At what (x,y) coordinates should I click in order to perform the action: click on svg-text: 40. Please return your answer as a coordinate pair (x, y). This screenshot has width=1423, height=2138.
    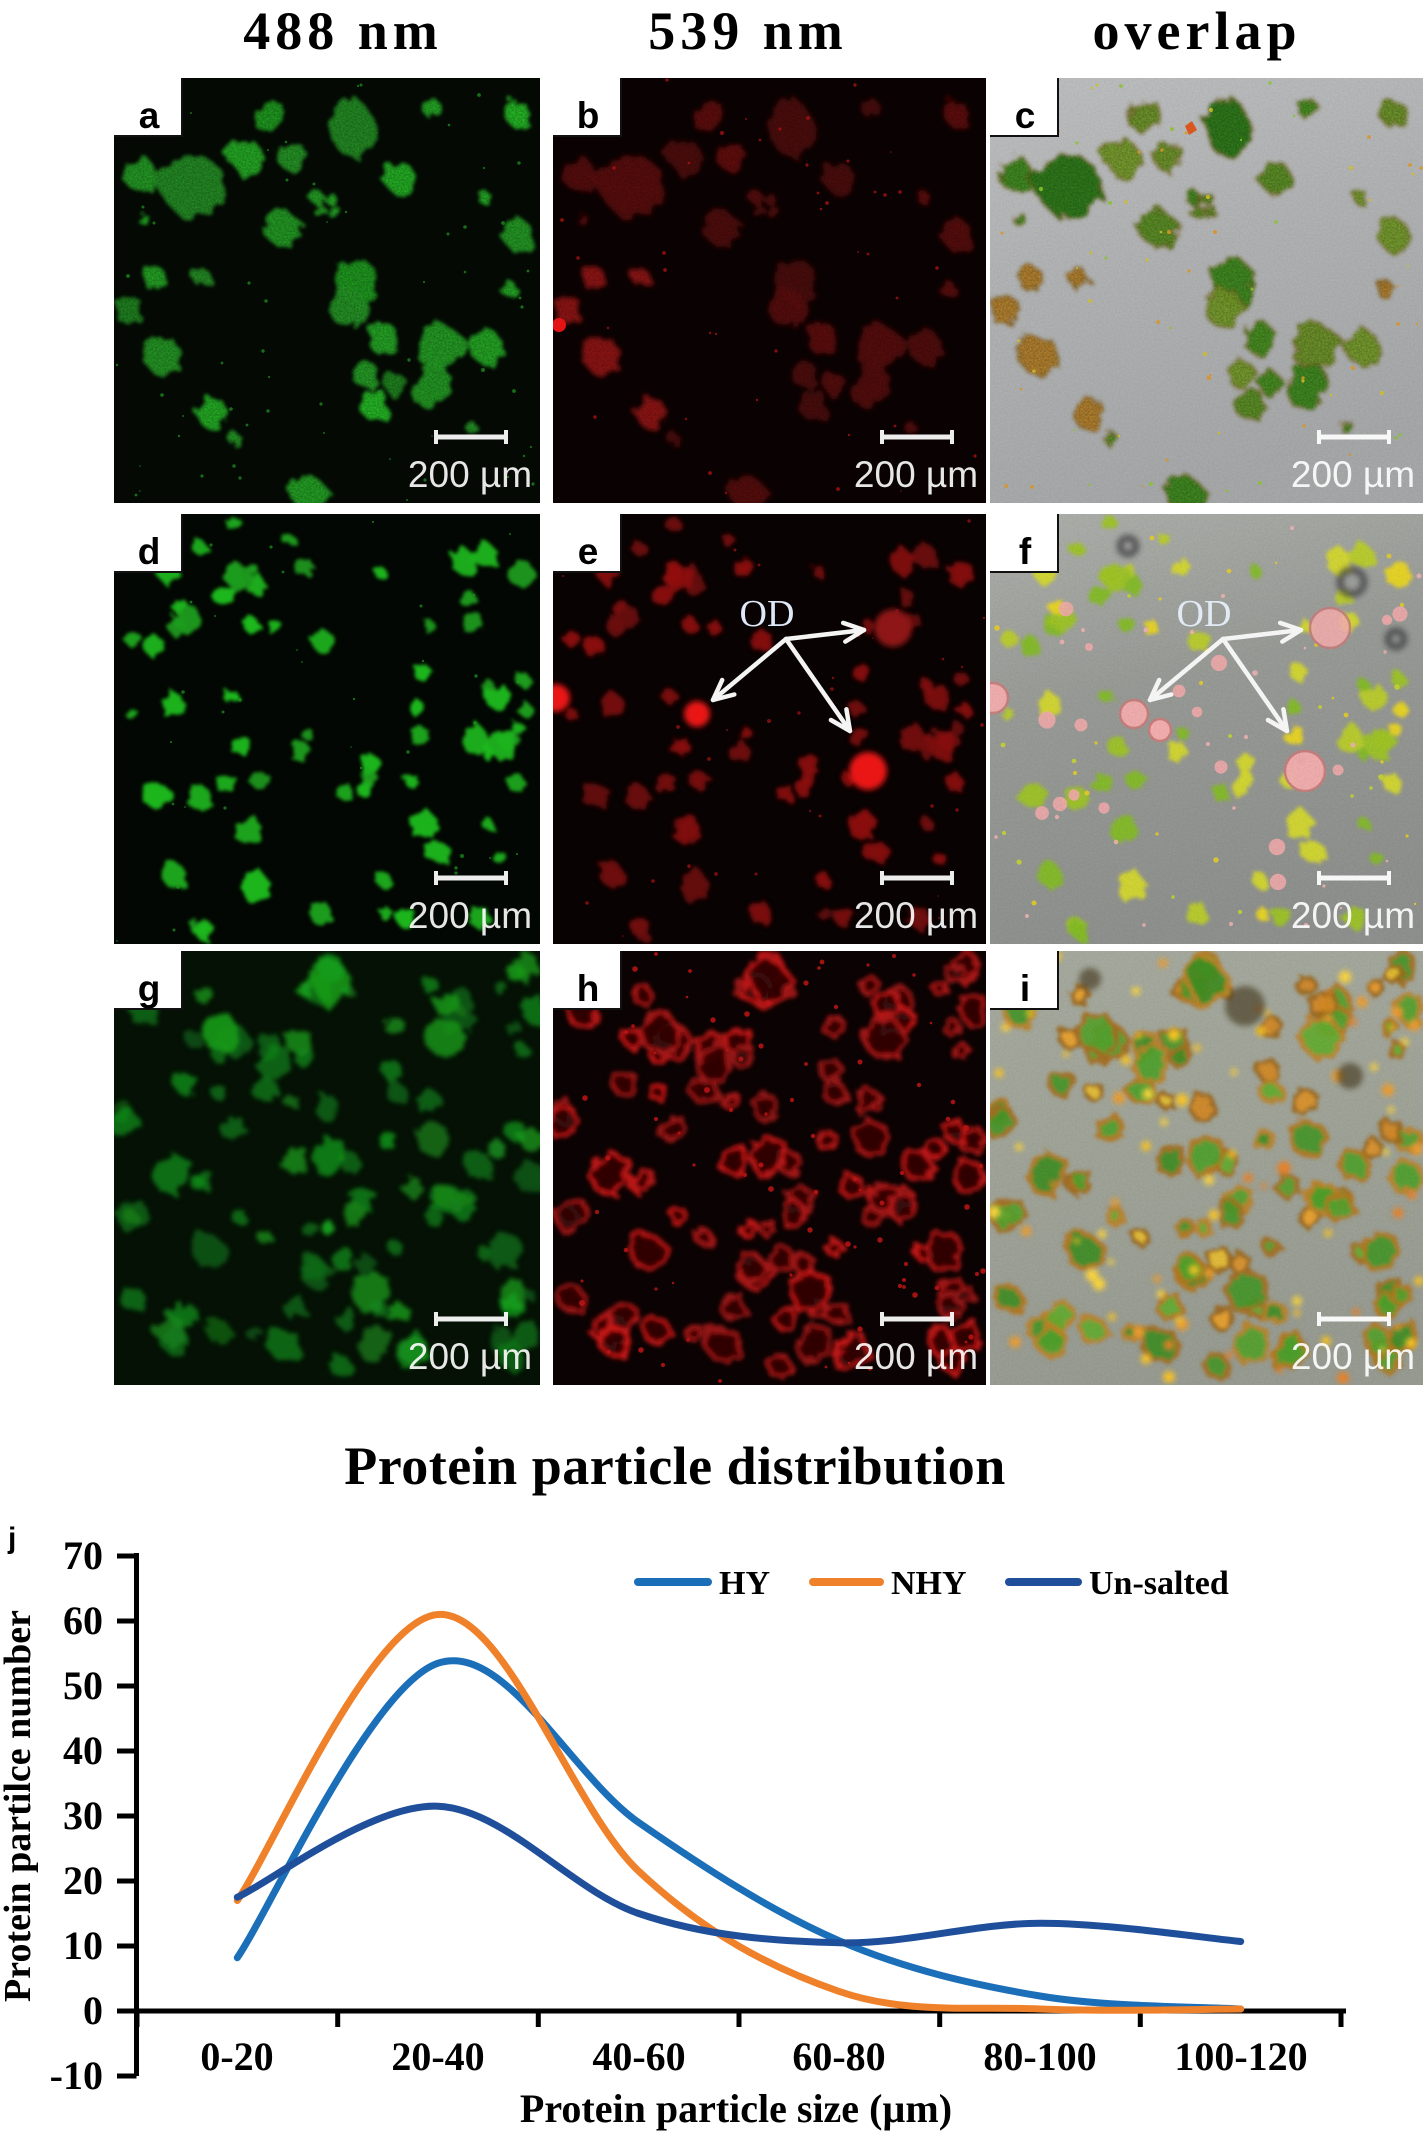
    Looking at the image, I should click on (83, 1750).